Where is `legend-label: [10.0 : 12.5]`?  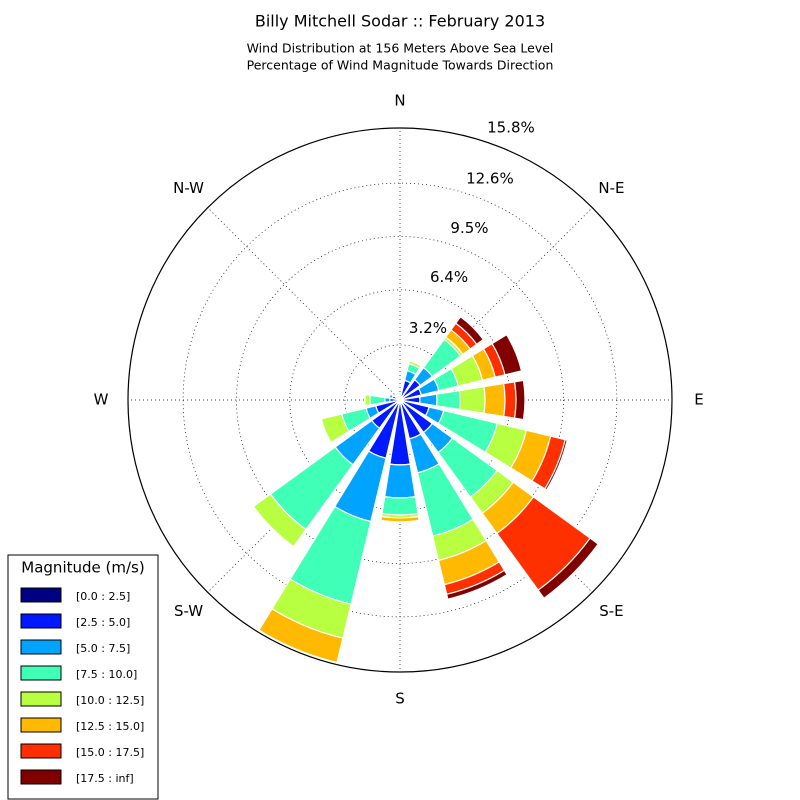
legend-label: [10.0 : 12.5] is located at coordinates (110, 700).